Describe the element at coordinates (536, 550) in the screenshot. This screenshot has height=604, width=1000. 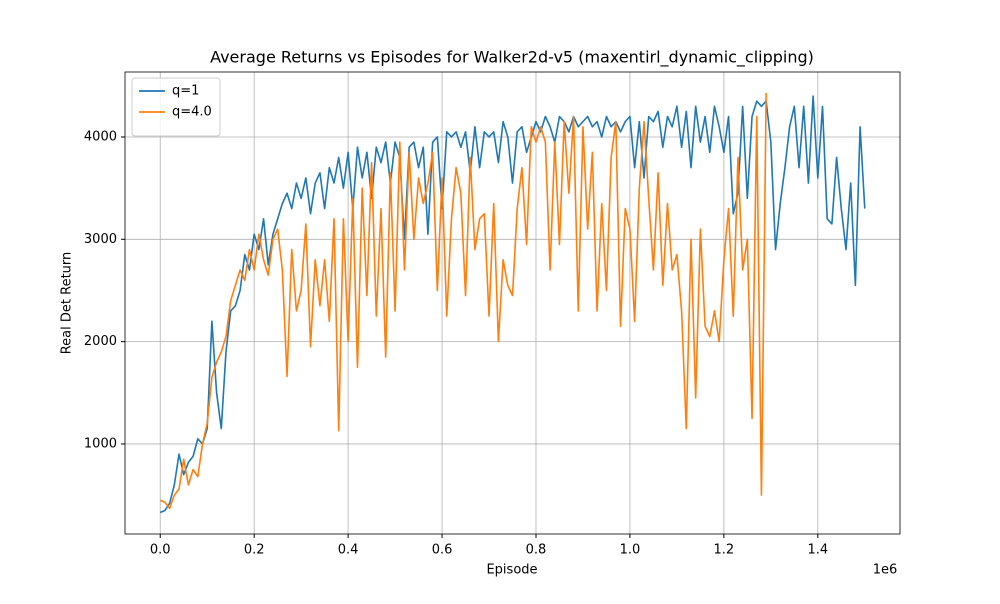
I see `x-tick-label: 0.8` at that location.